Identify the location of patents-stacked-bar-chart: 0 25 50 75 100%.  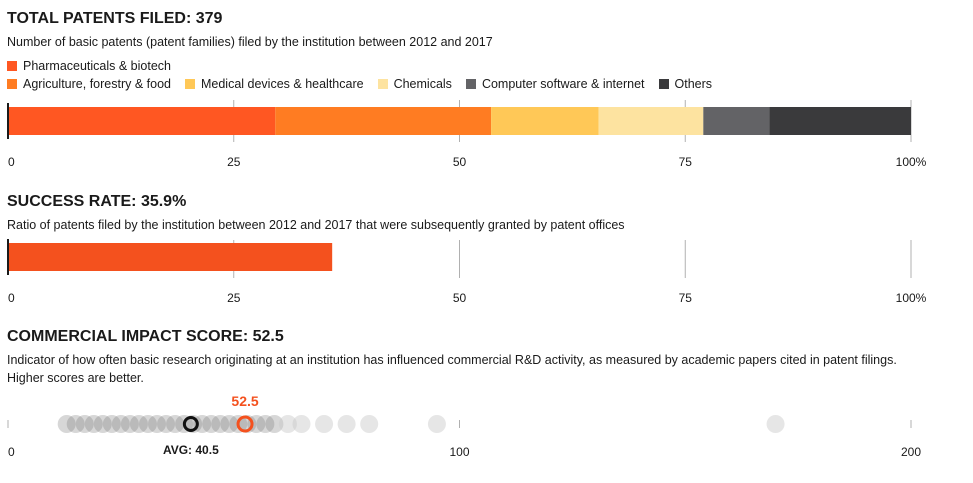
(467, 134).